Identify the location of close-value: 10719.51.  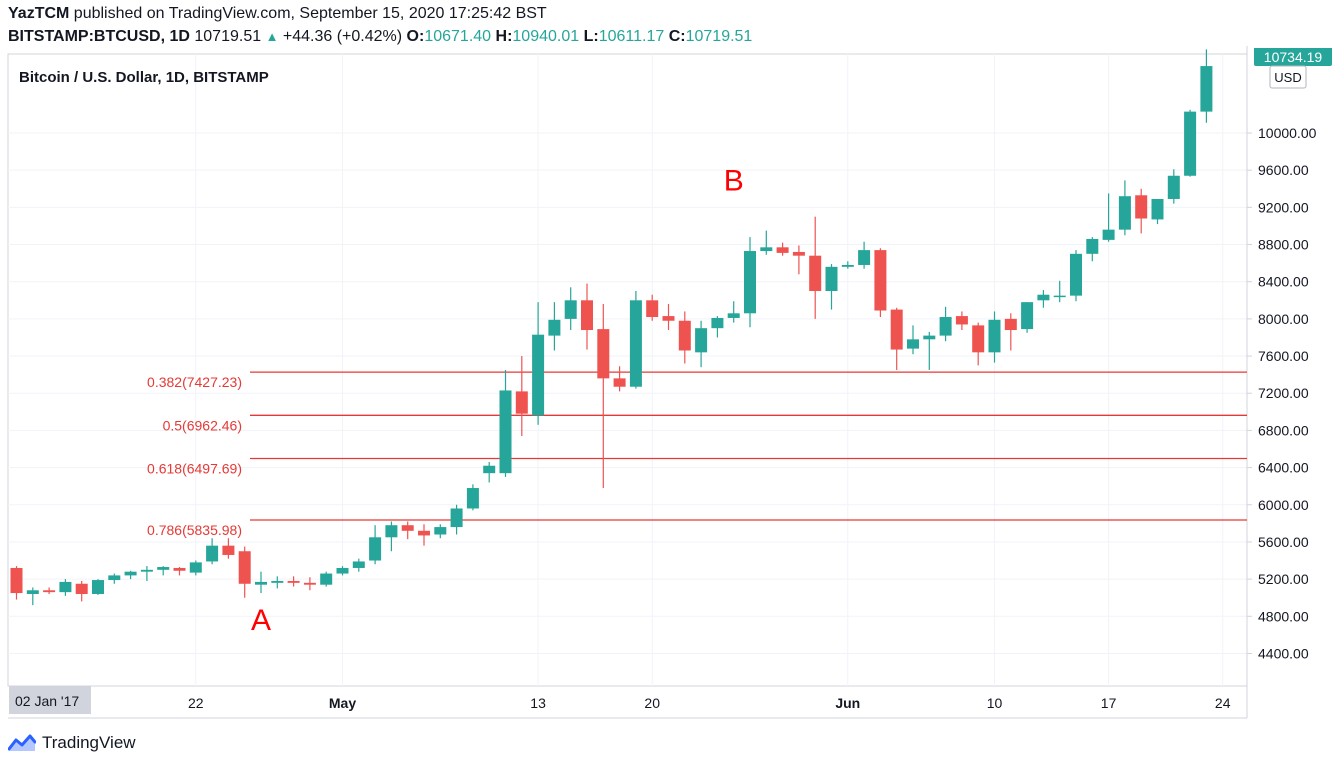
(719, 36).